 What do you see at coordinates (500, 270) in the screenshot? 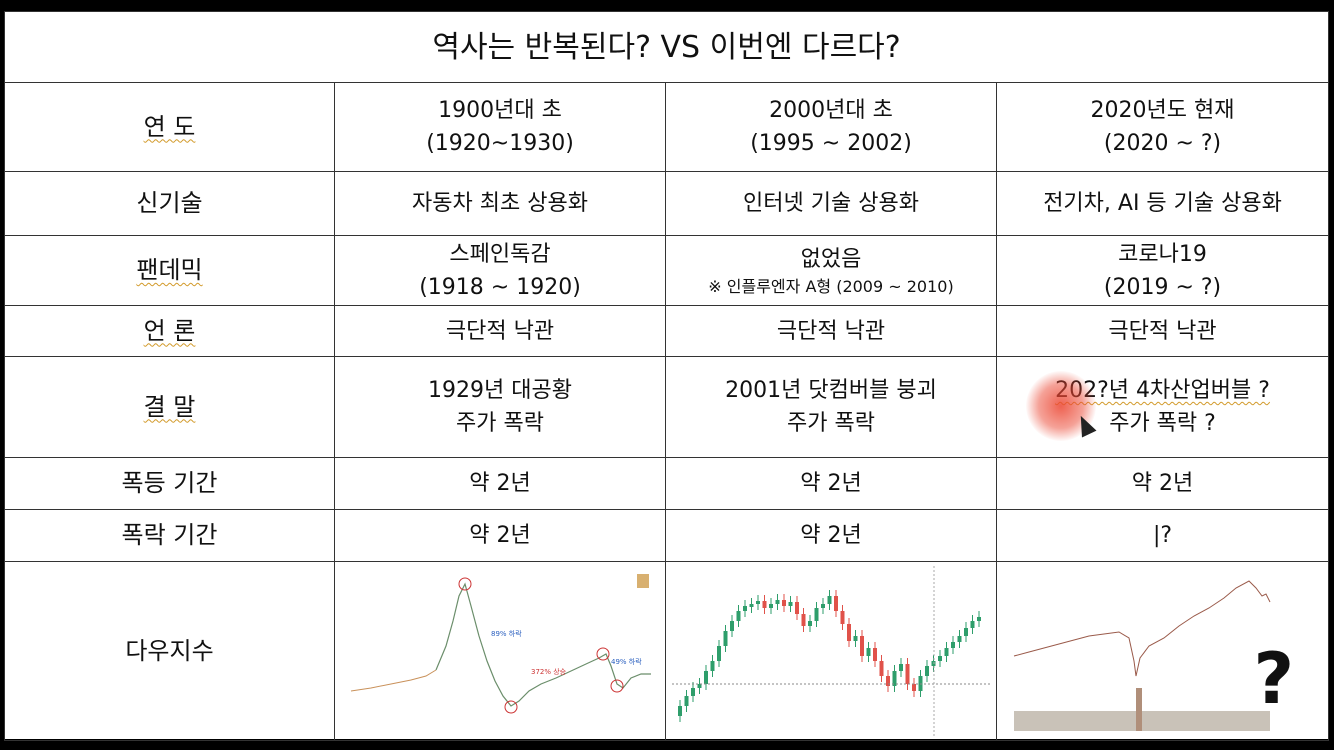
I see `cell: 스페인독감 (1918 ~ 1920)` at bounding box center [500, 270].